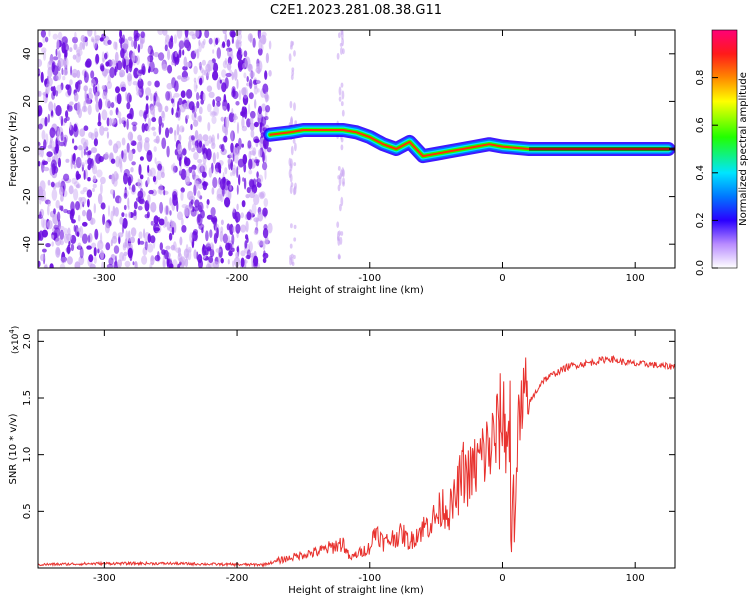 The width and height of the screenshot is (750, 600). I want to click on snr-x-axis-label: Height of straight line (km), so click(356, 590).